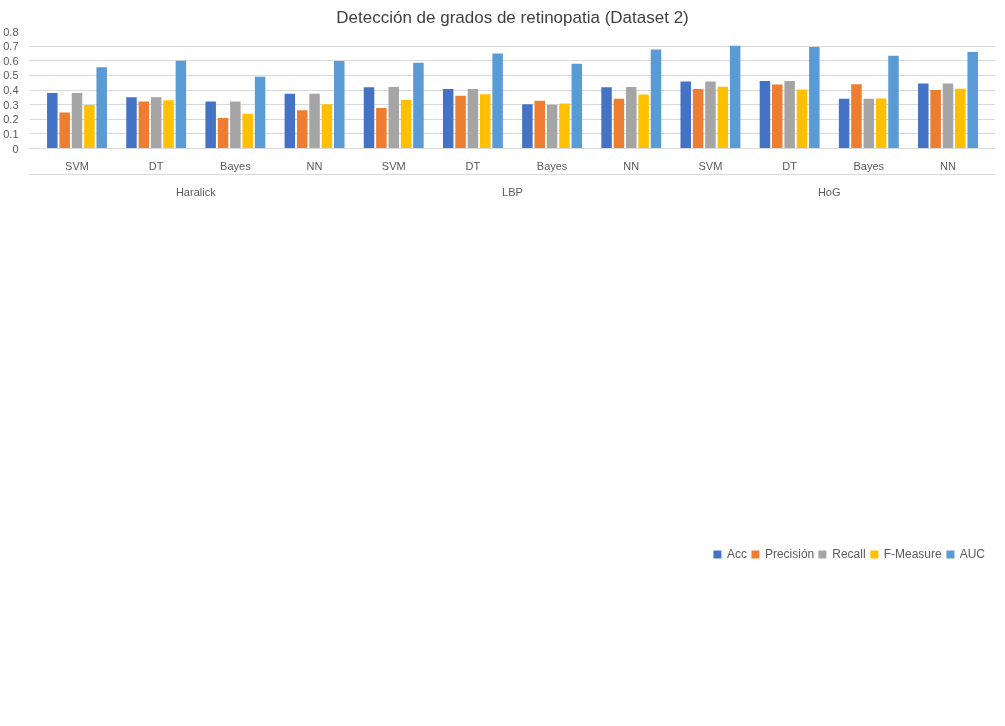 The width and height of the screenshot is (1005, 726). I want to click on y-tick-label: 0.5, so click(11, 75).